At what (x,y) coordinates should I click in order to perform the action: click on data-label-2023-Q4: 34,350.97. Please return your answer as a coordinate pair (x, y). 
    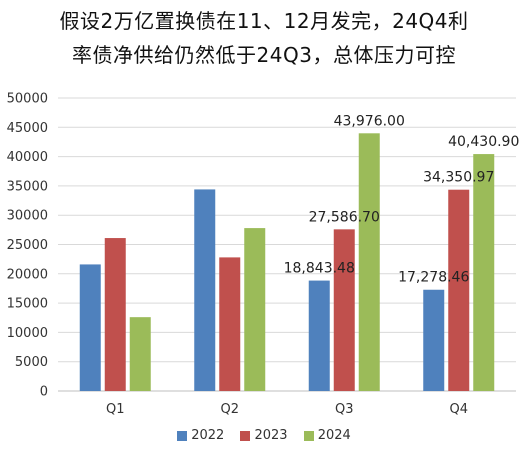
    Looking at the image, I should click on (458, 178).